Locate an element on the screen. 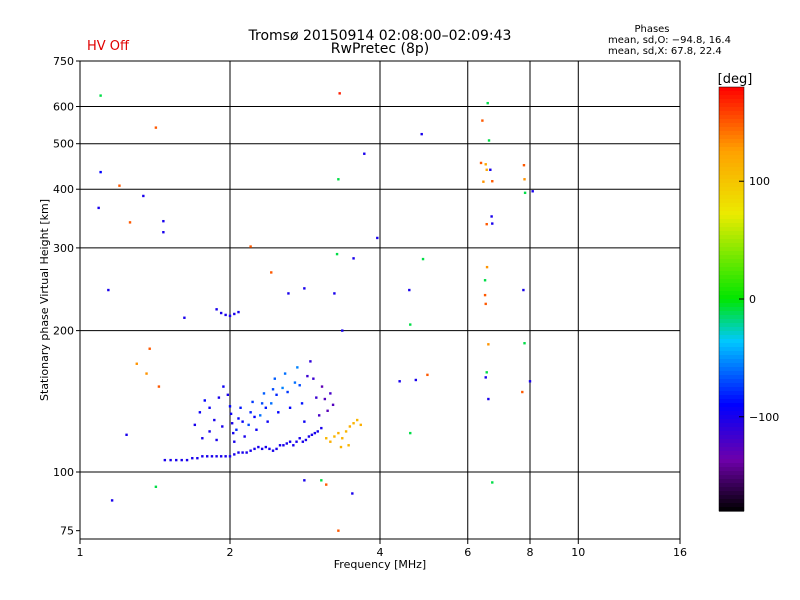 Image resolution: width=800 pixels, height=600 pixels. chart-title: Tromsø 20150914 02:08:00–02:09:43 is located at coordinates (380, 36).